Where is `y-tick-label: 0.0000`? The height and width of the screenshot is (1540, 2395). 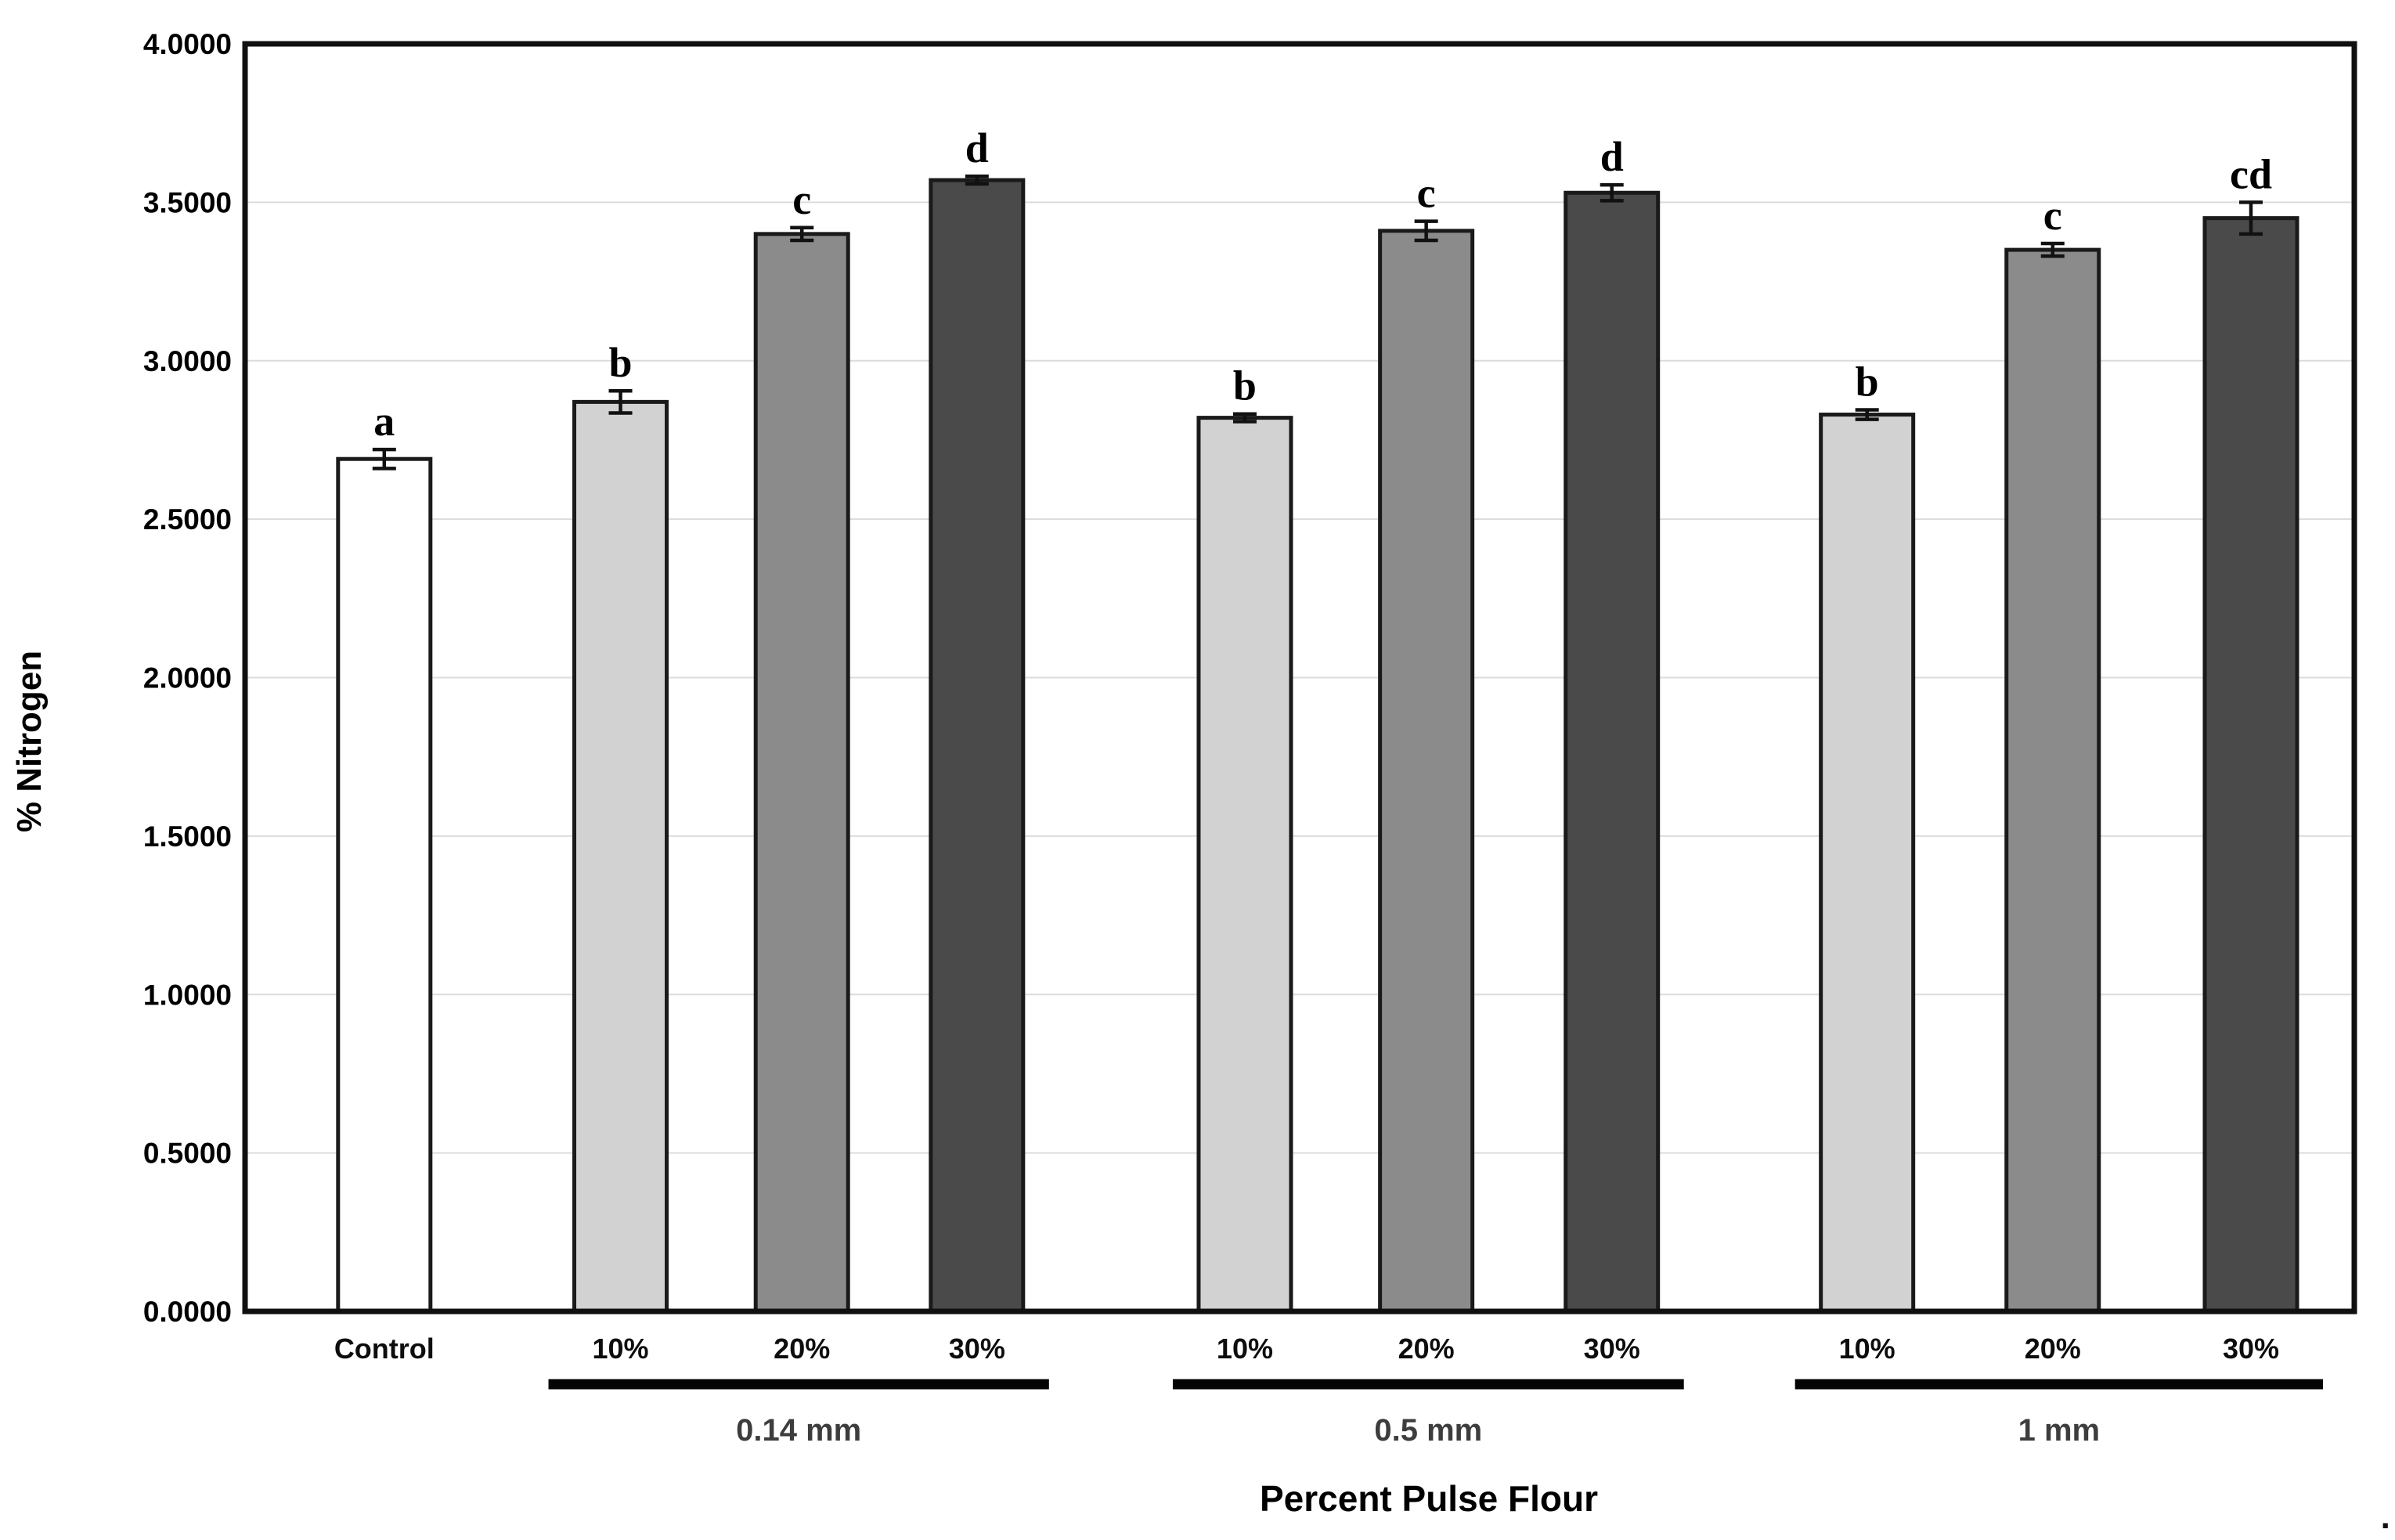
y-tick-label: 0.0000 is located at coordinates (187, 1312).